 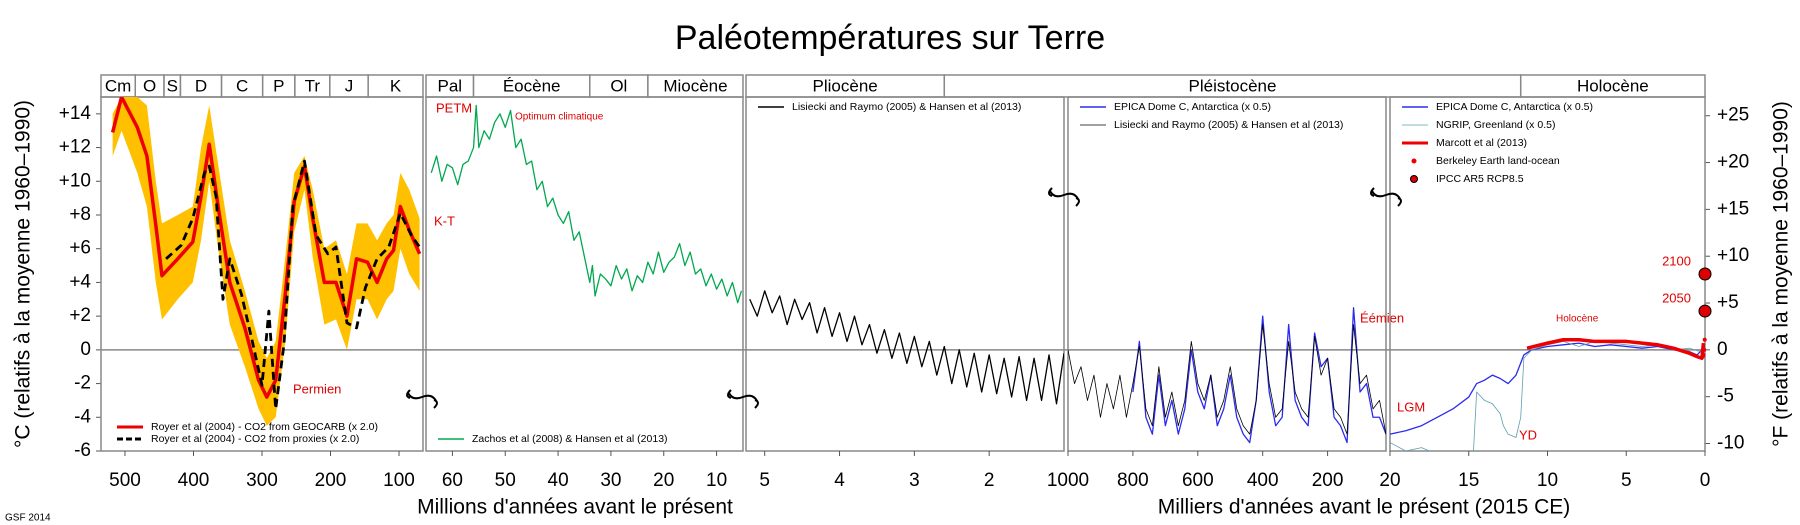 What do you see at coordinates (242, 85) in the screenshot?
I see `period-label: C` at bounding box center [242, 85].